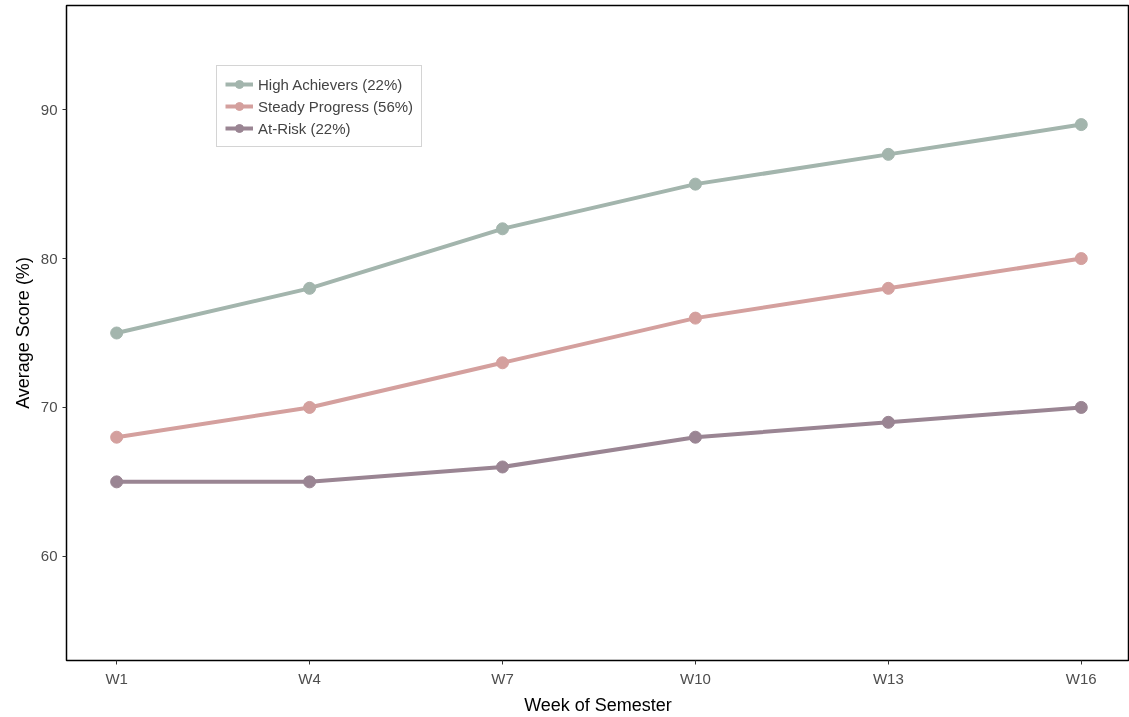 This screenshot has height=717, width=1129. What do you see at coordinates (598, 704) in the screenshot?
I see `x-axis-title: Week of Semester` at bounding box center [598, 704].